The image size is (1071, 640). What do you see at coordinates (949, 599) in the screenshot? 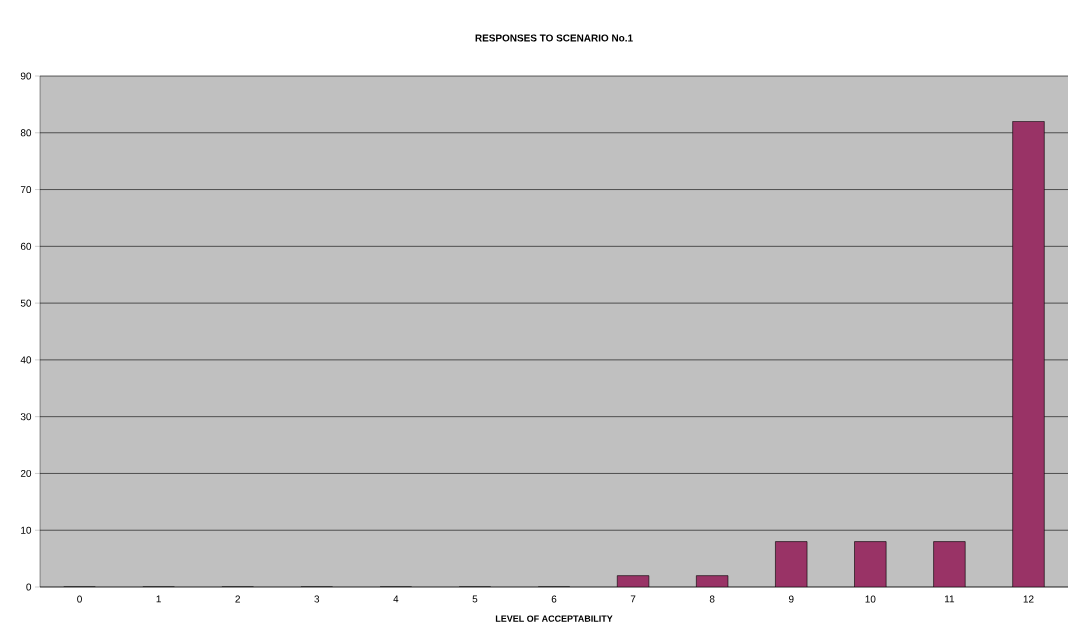
I see `x-tick-label: 11` at bounding box center [949, 599].